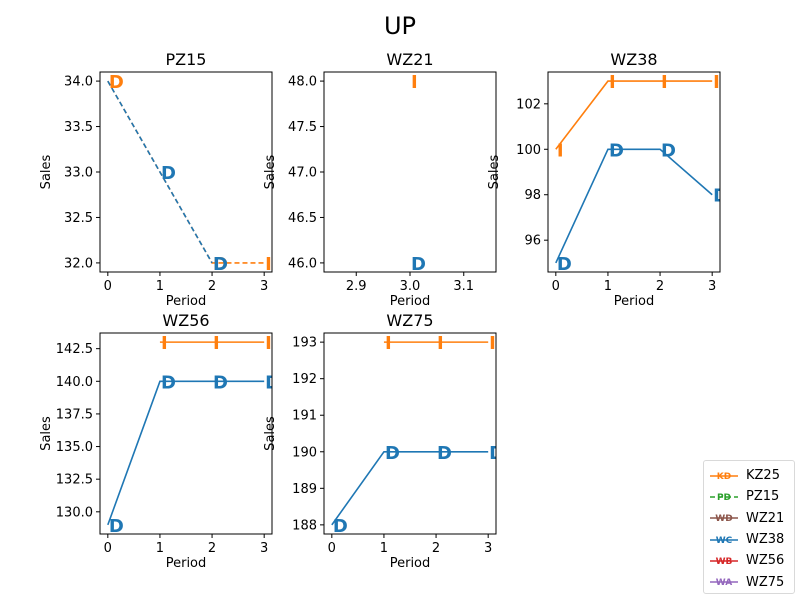  I want to click on y-tick-label: 137.5, so click(74, 414).